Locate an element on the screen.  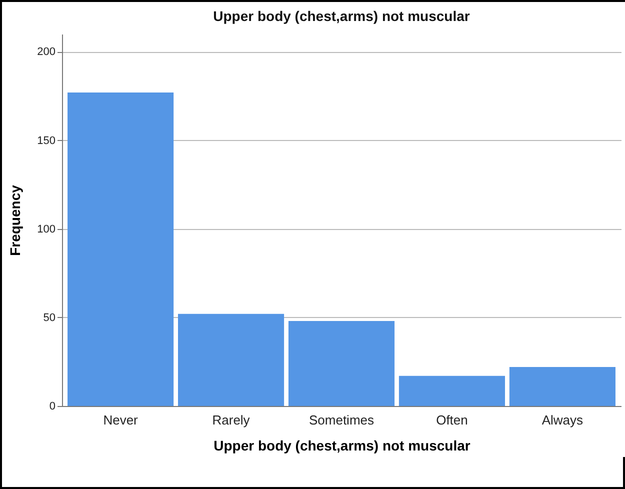
y-tick-label: 150 is located at coordinates (46, 140).